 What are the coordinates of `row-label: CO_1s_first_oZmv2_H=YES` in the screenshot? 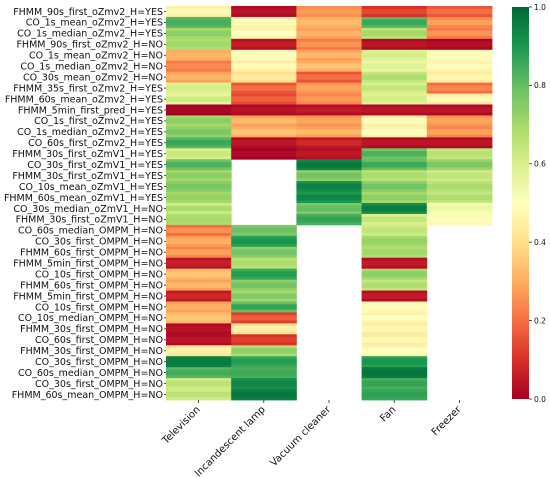 It's located at (98, 121).